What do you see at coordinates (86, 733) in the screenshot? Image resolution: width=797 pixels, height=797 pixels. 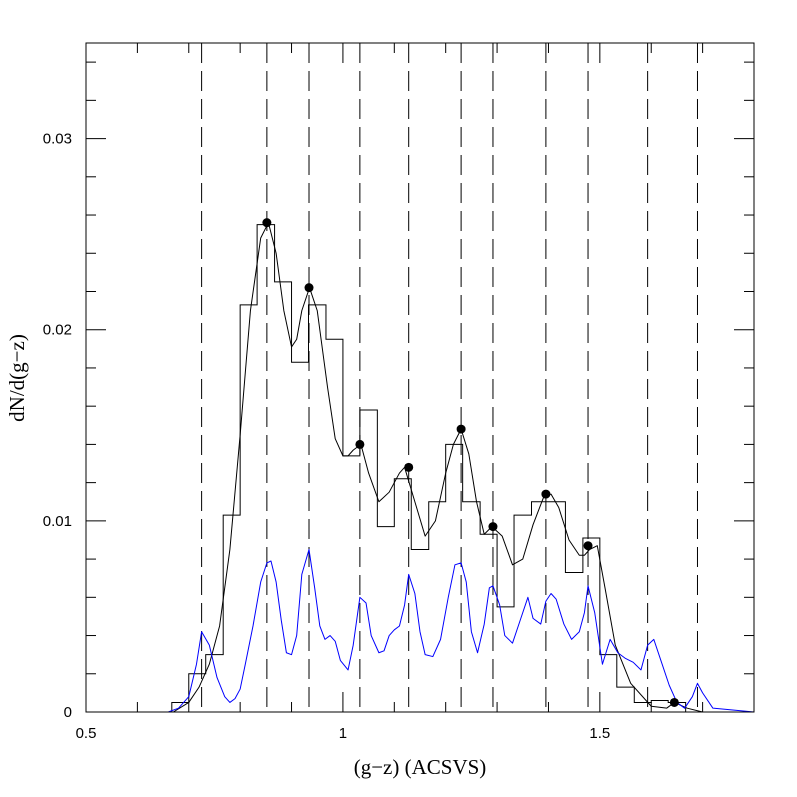 I see `x-tick-label: 0.5` at bounding box center [86, 733].